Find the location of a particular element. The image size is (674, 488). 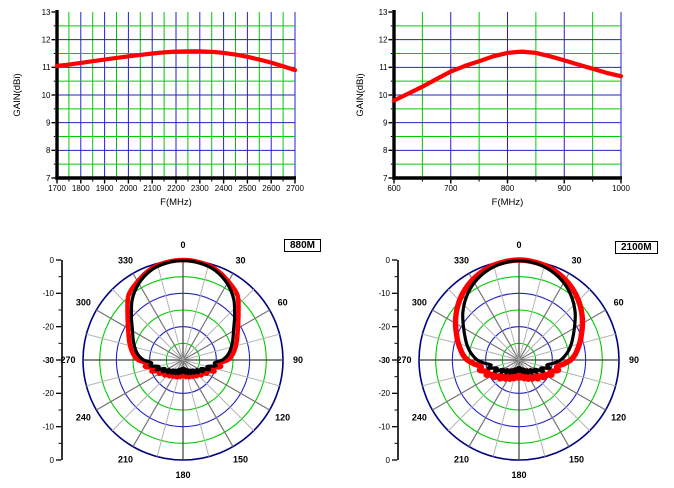

grid is located at coordinates (508, 95).